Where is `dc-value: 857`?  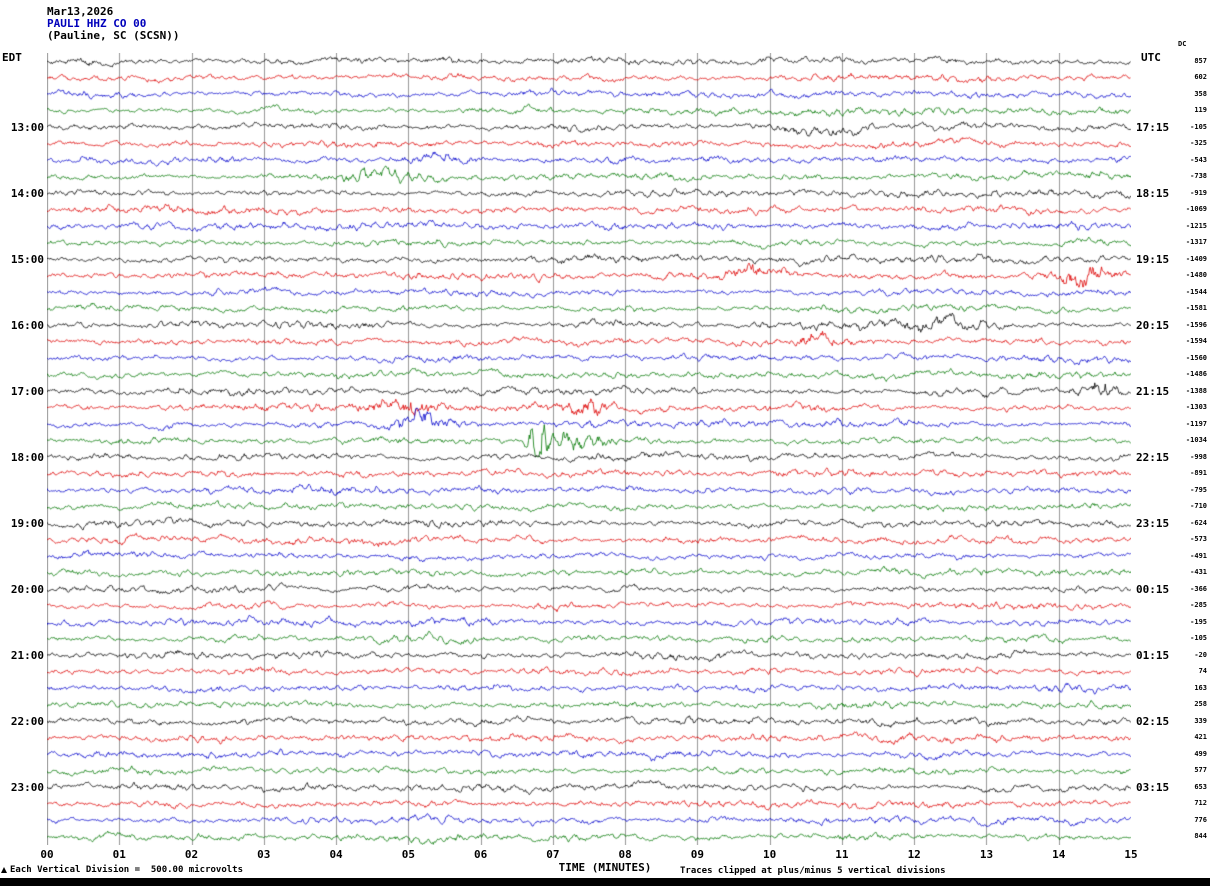 dc-value: 857 is located at coordinates (1200, 60).